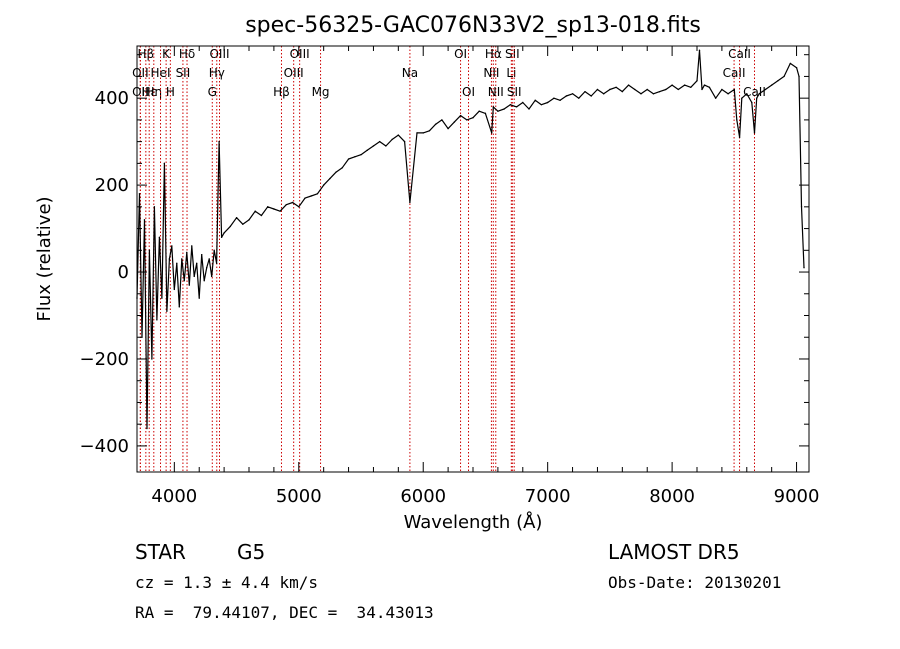 The image size is (900, 649). What do you see at coordinates (140, 92) in the screenshot?
I see `line-marker-label: OII` at bounding box center [140, 92].